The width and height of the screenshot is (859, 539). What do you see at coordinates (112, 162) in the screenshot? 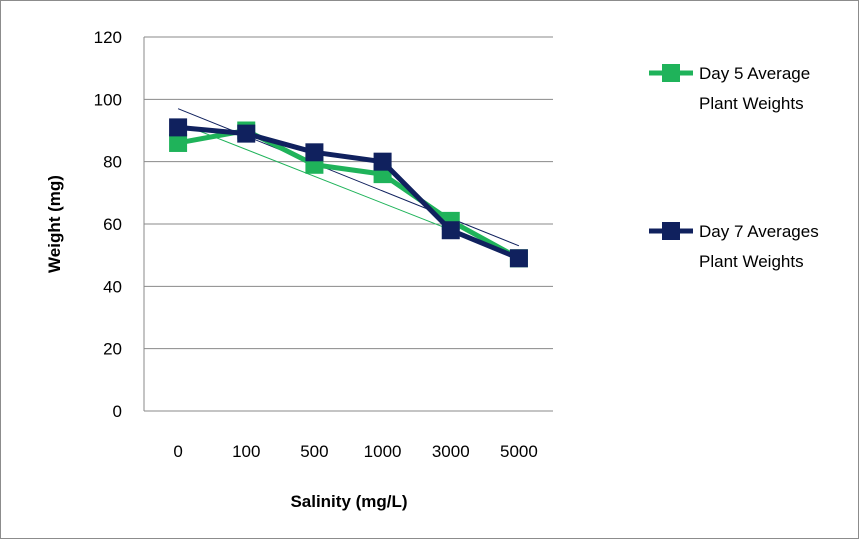
I see `y-tick-label: 80` at bounding box center [112, 162].